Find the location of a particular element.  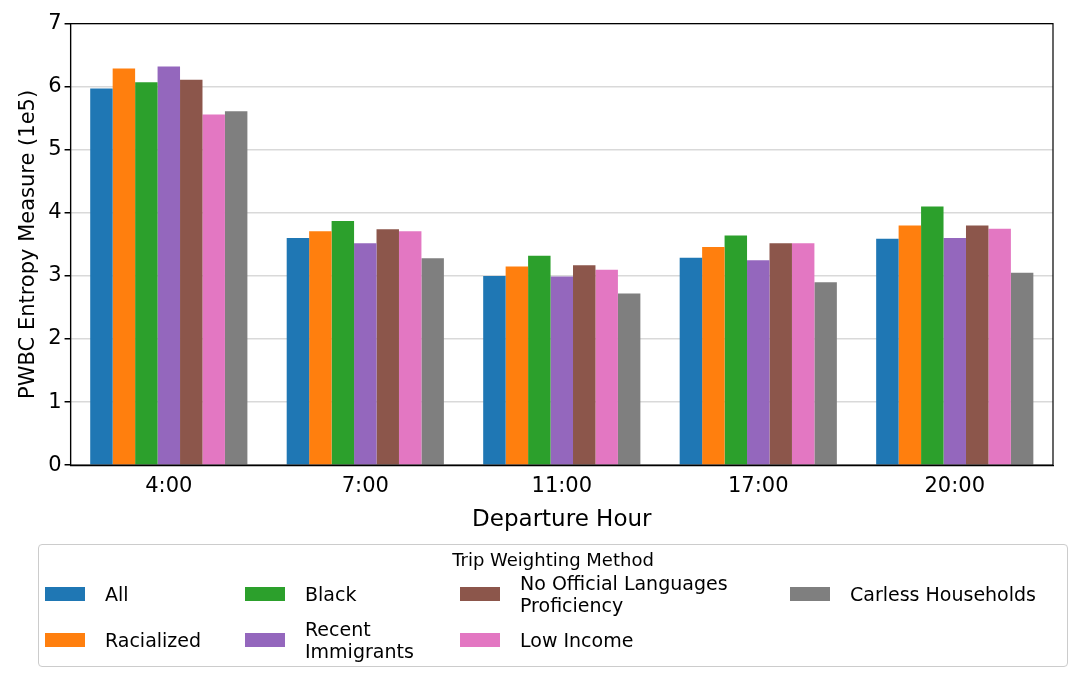

y-tick-label: 2 is located at coordinates (55, 337).